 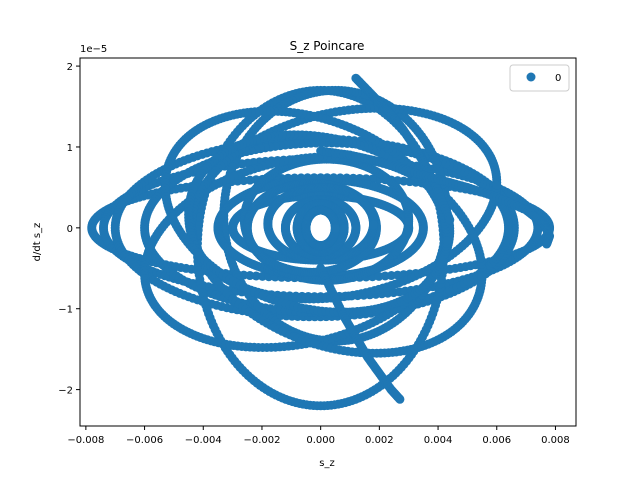 What do you see at coordinates (555, 440) in the screenshot?
I see `x-tick-label: 0.008` at bounding box center [555, 440].